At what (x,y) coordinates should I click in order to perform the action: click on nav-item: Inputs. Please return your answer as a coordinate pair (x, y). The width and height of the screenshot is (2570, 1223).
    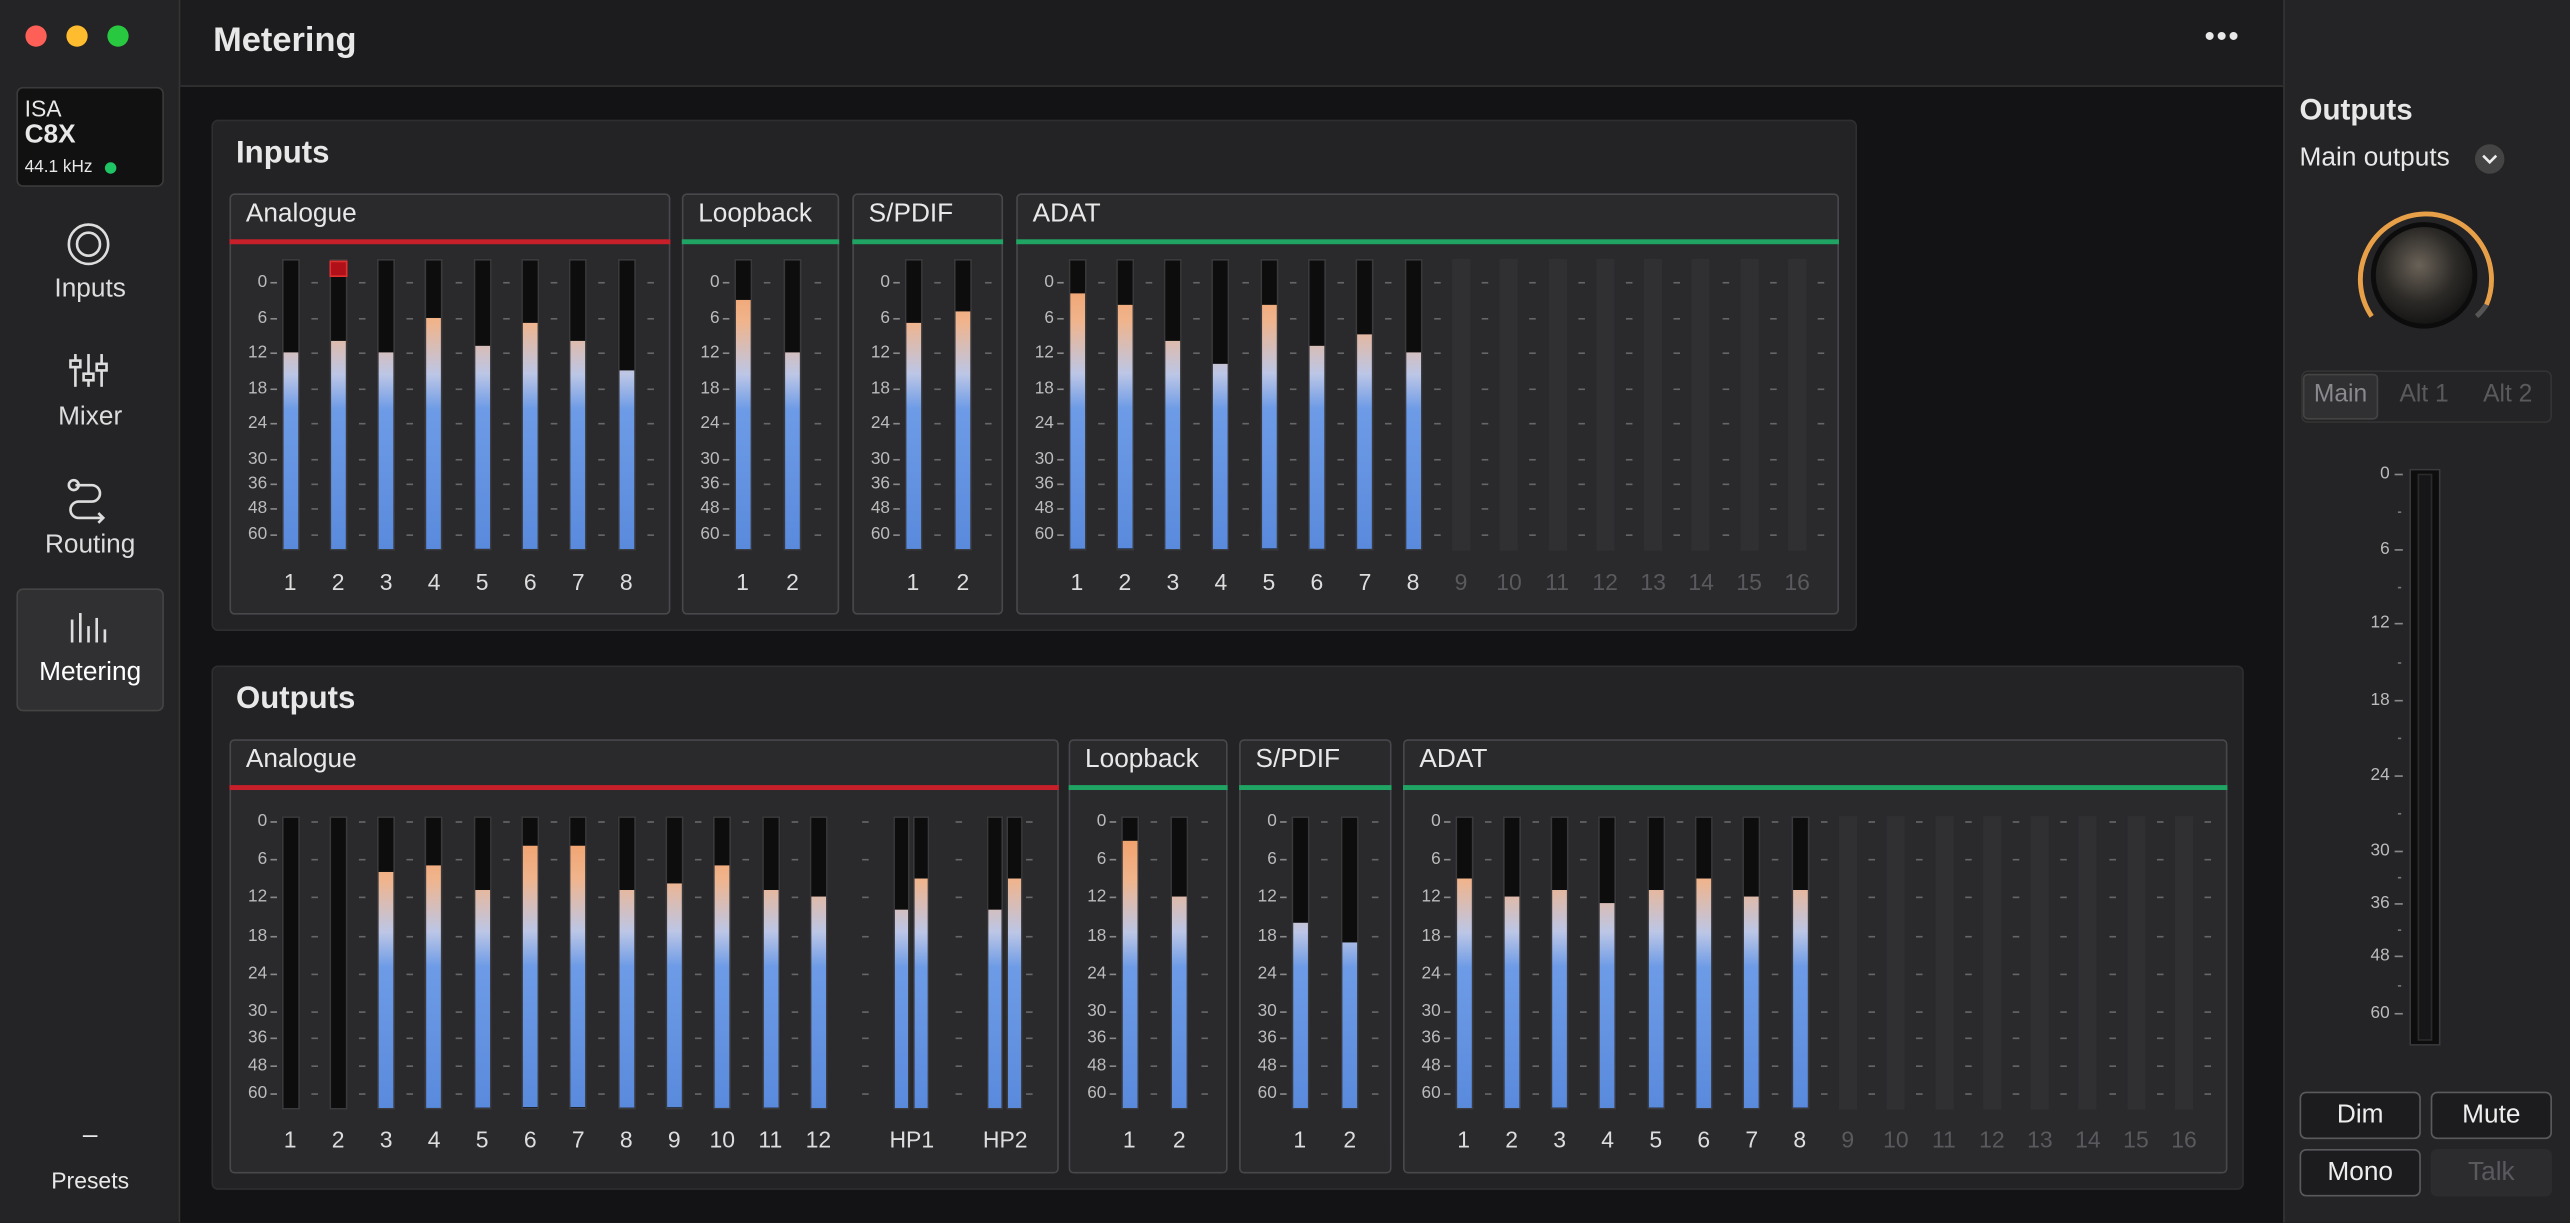
    Looking at the image, I should click on (90, 289).